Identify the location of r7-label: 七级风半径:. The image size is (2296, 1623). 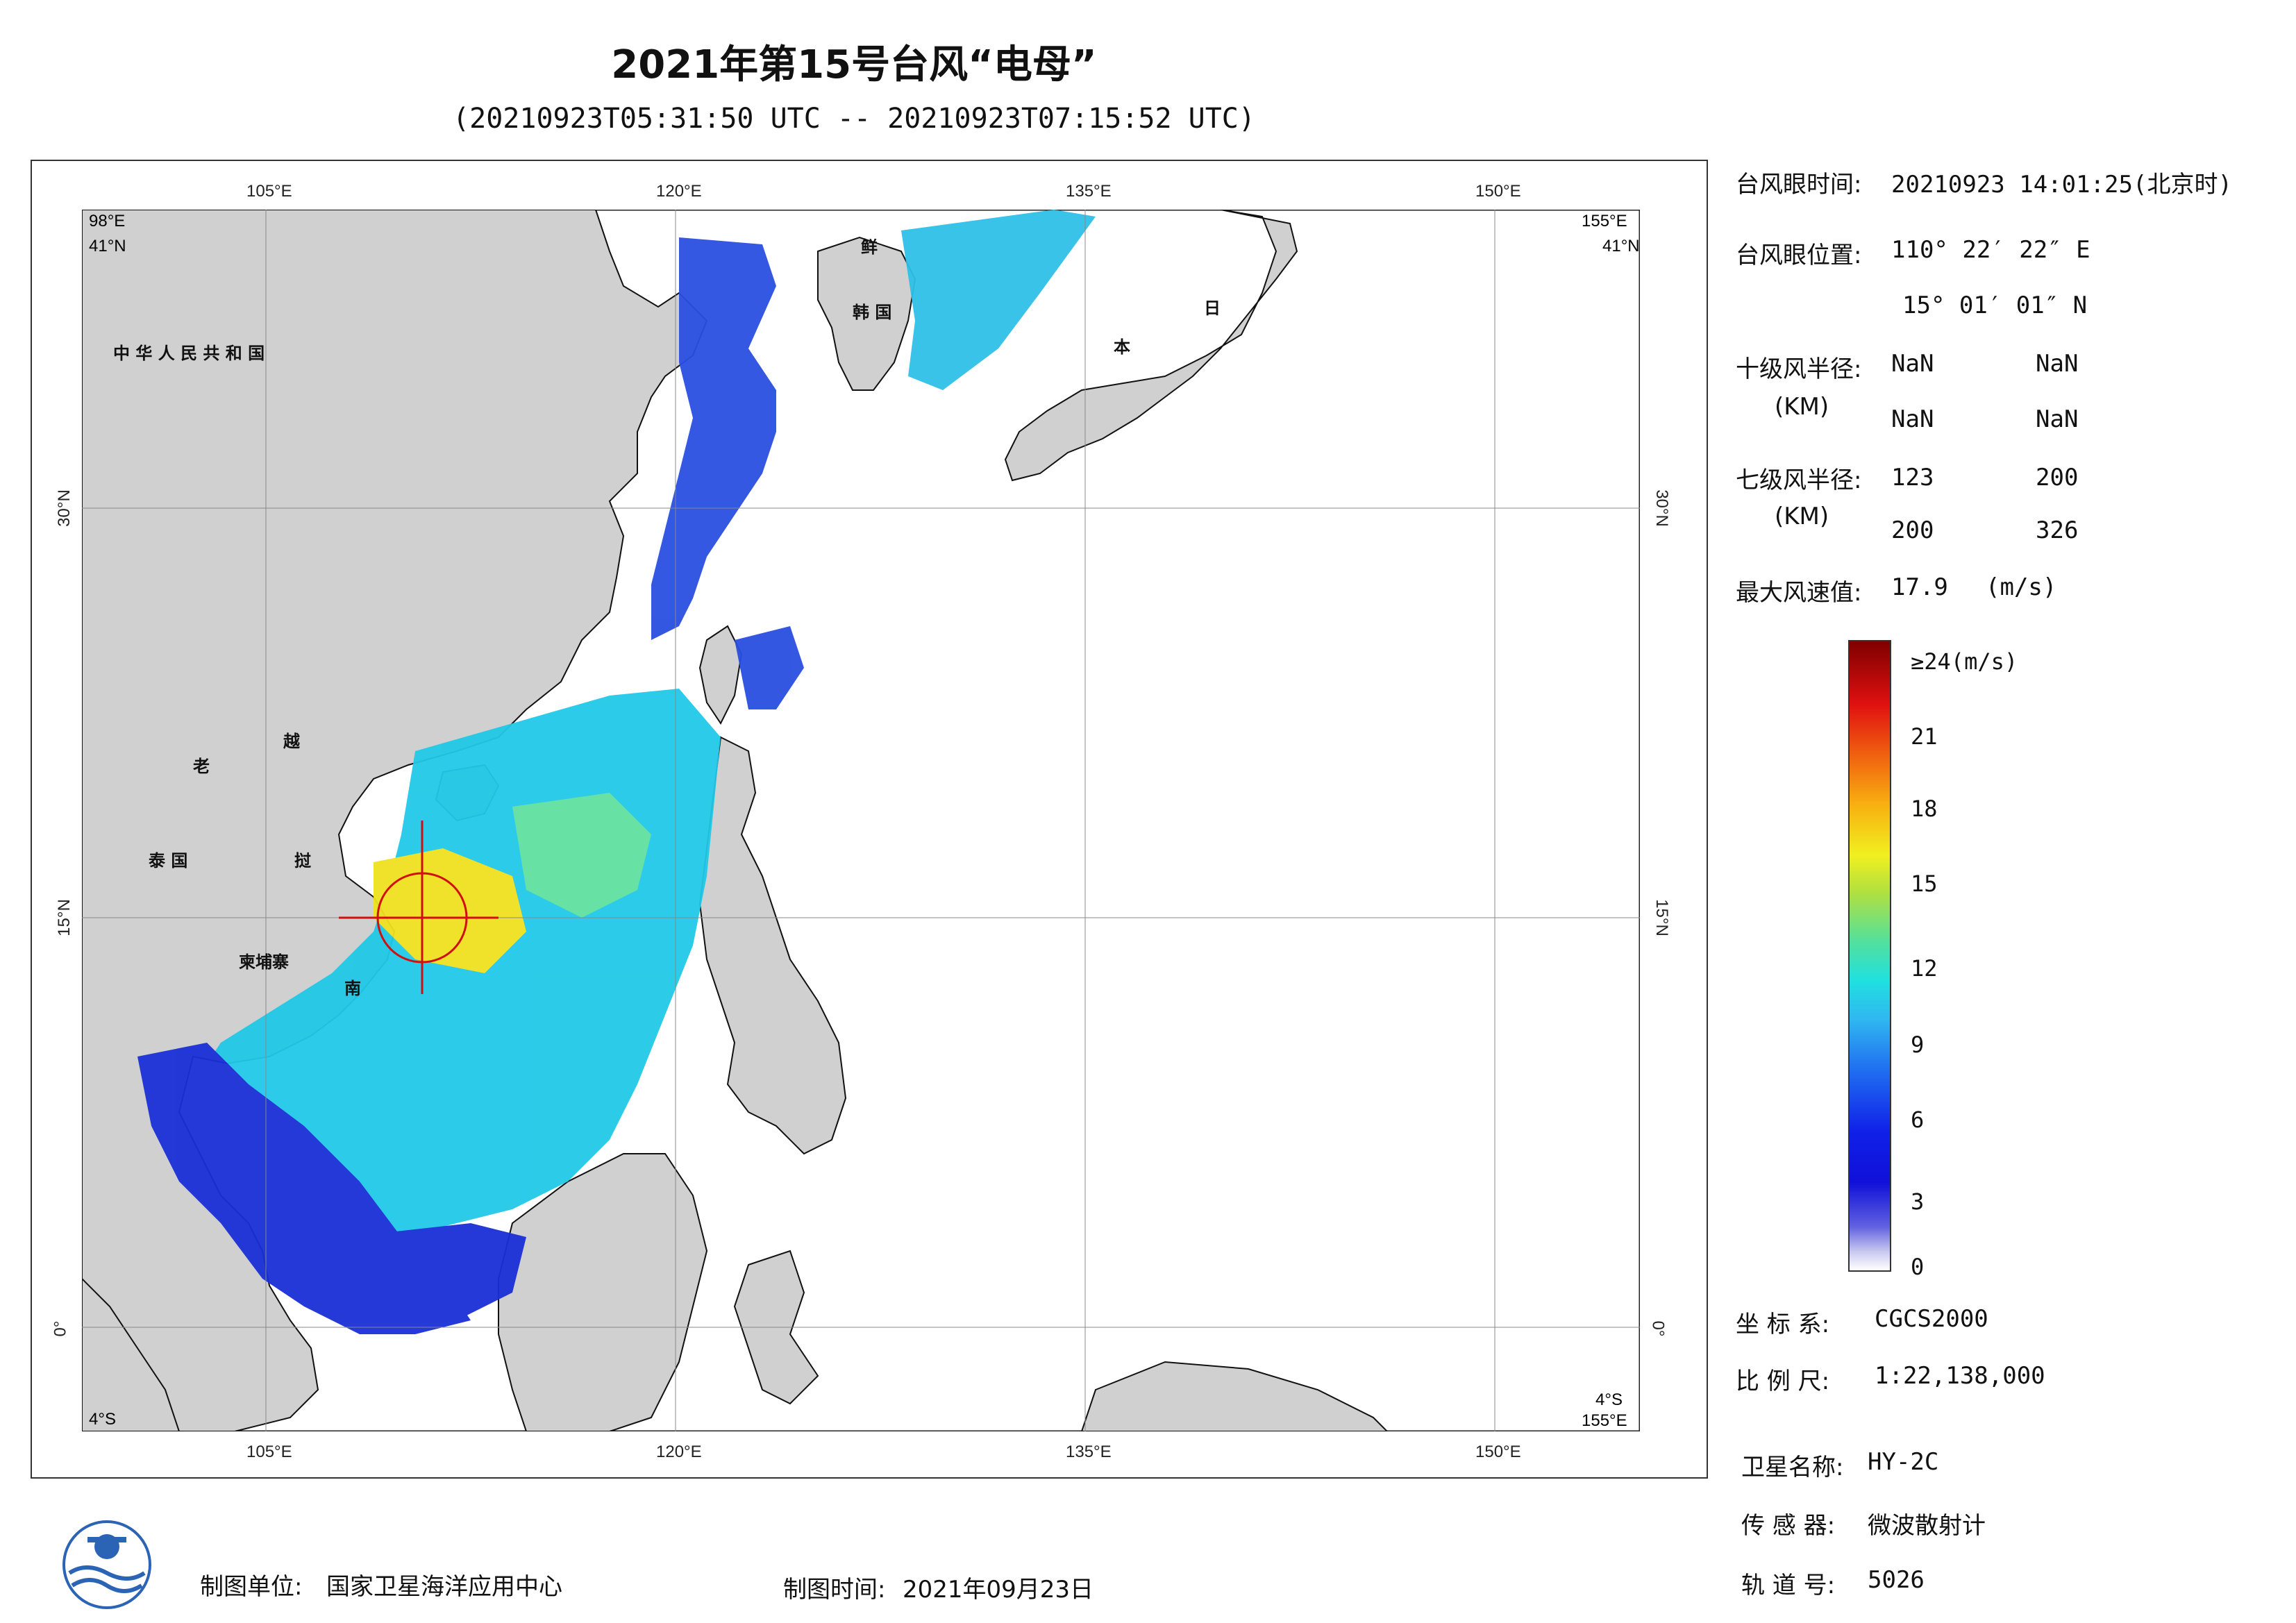
(1799, 480).